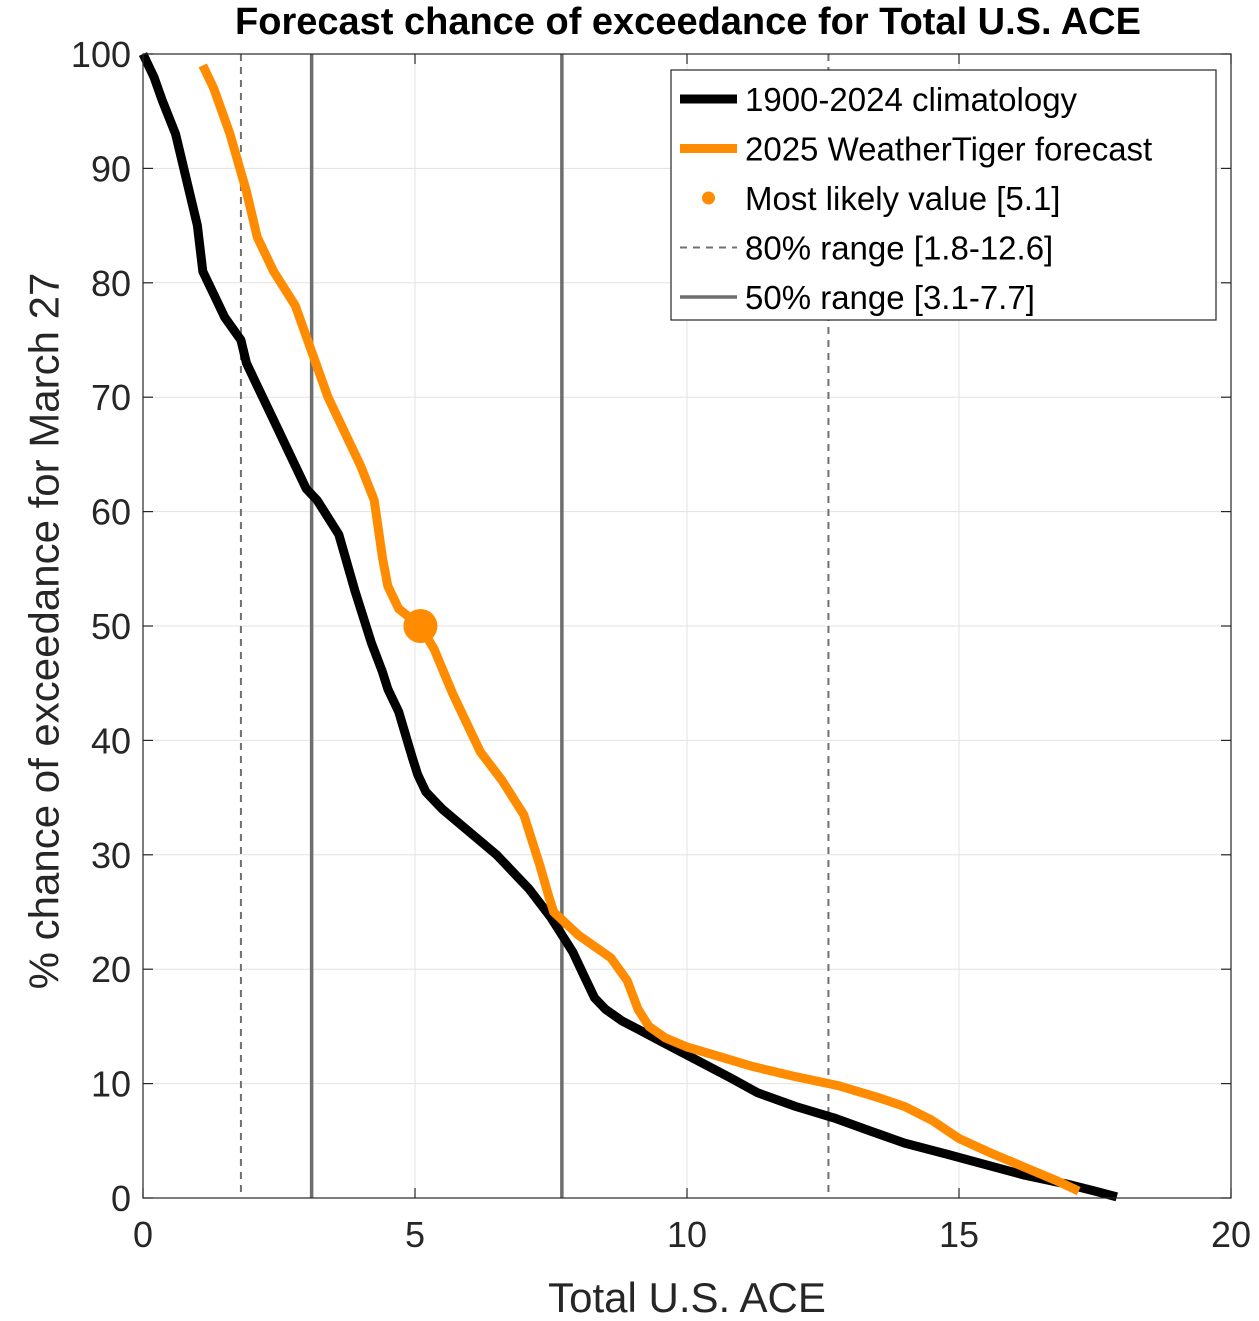 The image size is (1259, 1321). Describe the element at coordinates (111, 740) in the screenshot. I see `y-tick-label: 40` at that location.